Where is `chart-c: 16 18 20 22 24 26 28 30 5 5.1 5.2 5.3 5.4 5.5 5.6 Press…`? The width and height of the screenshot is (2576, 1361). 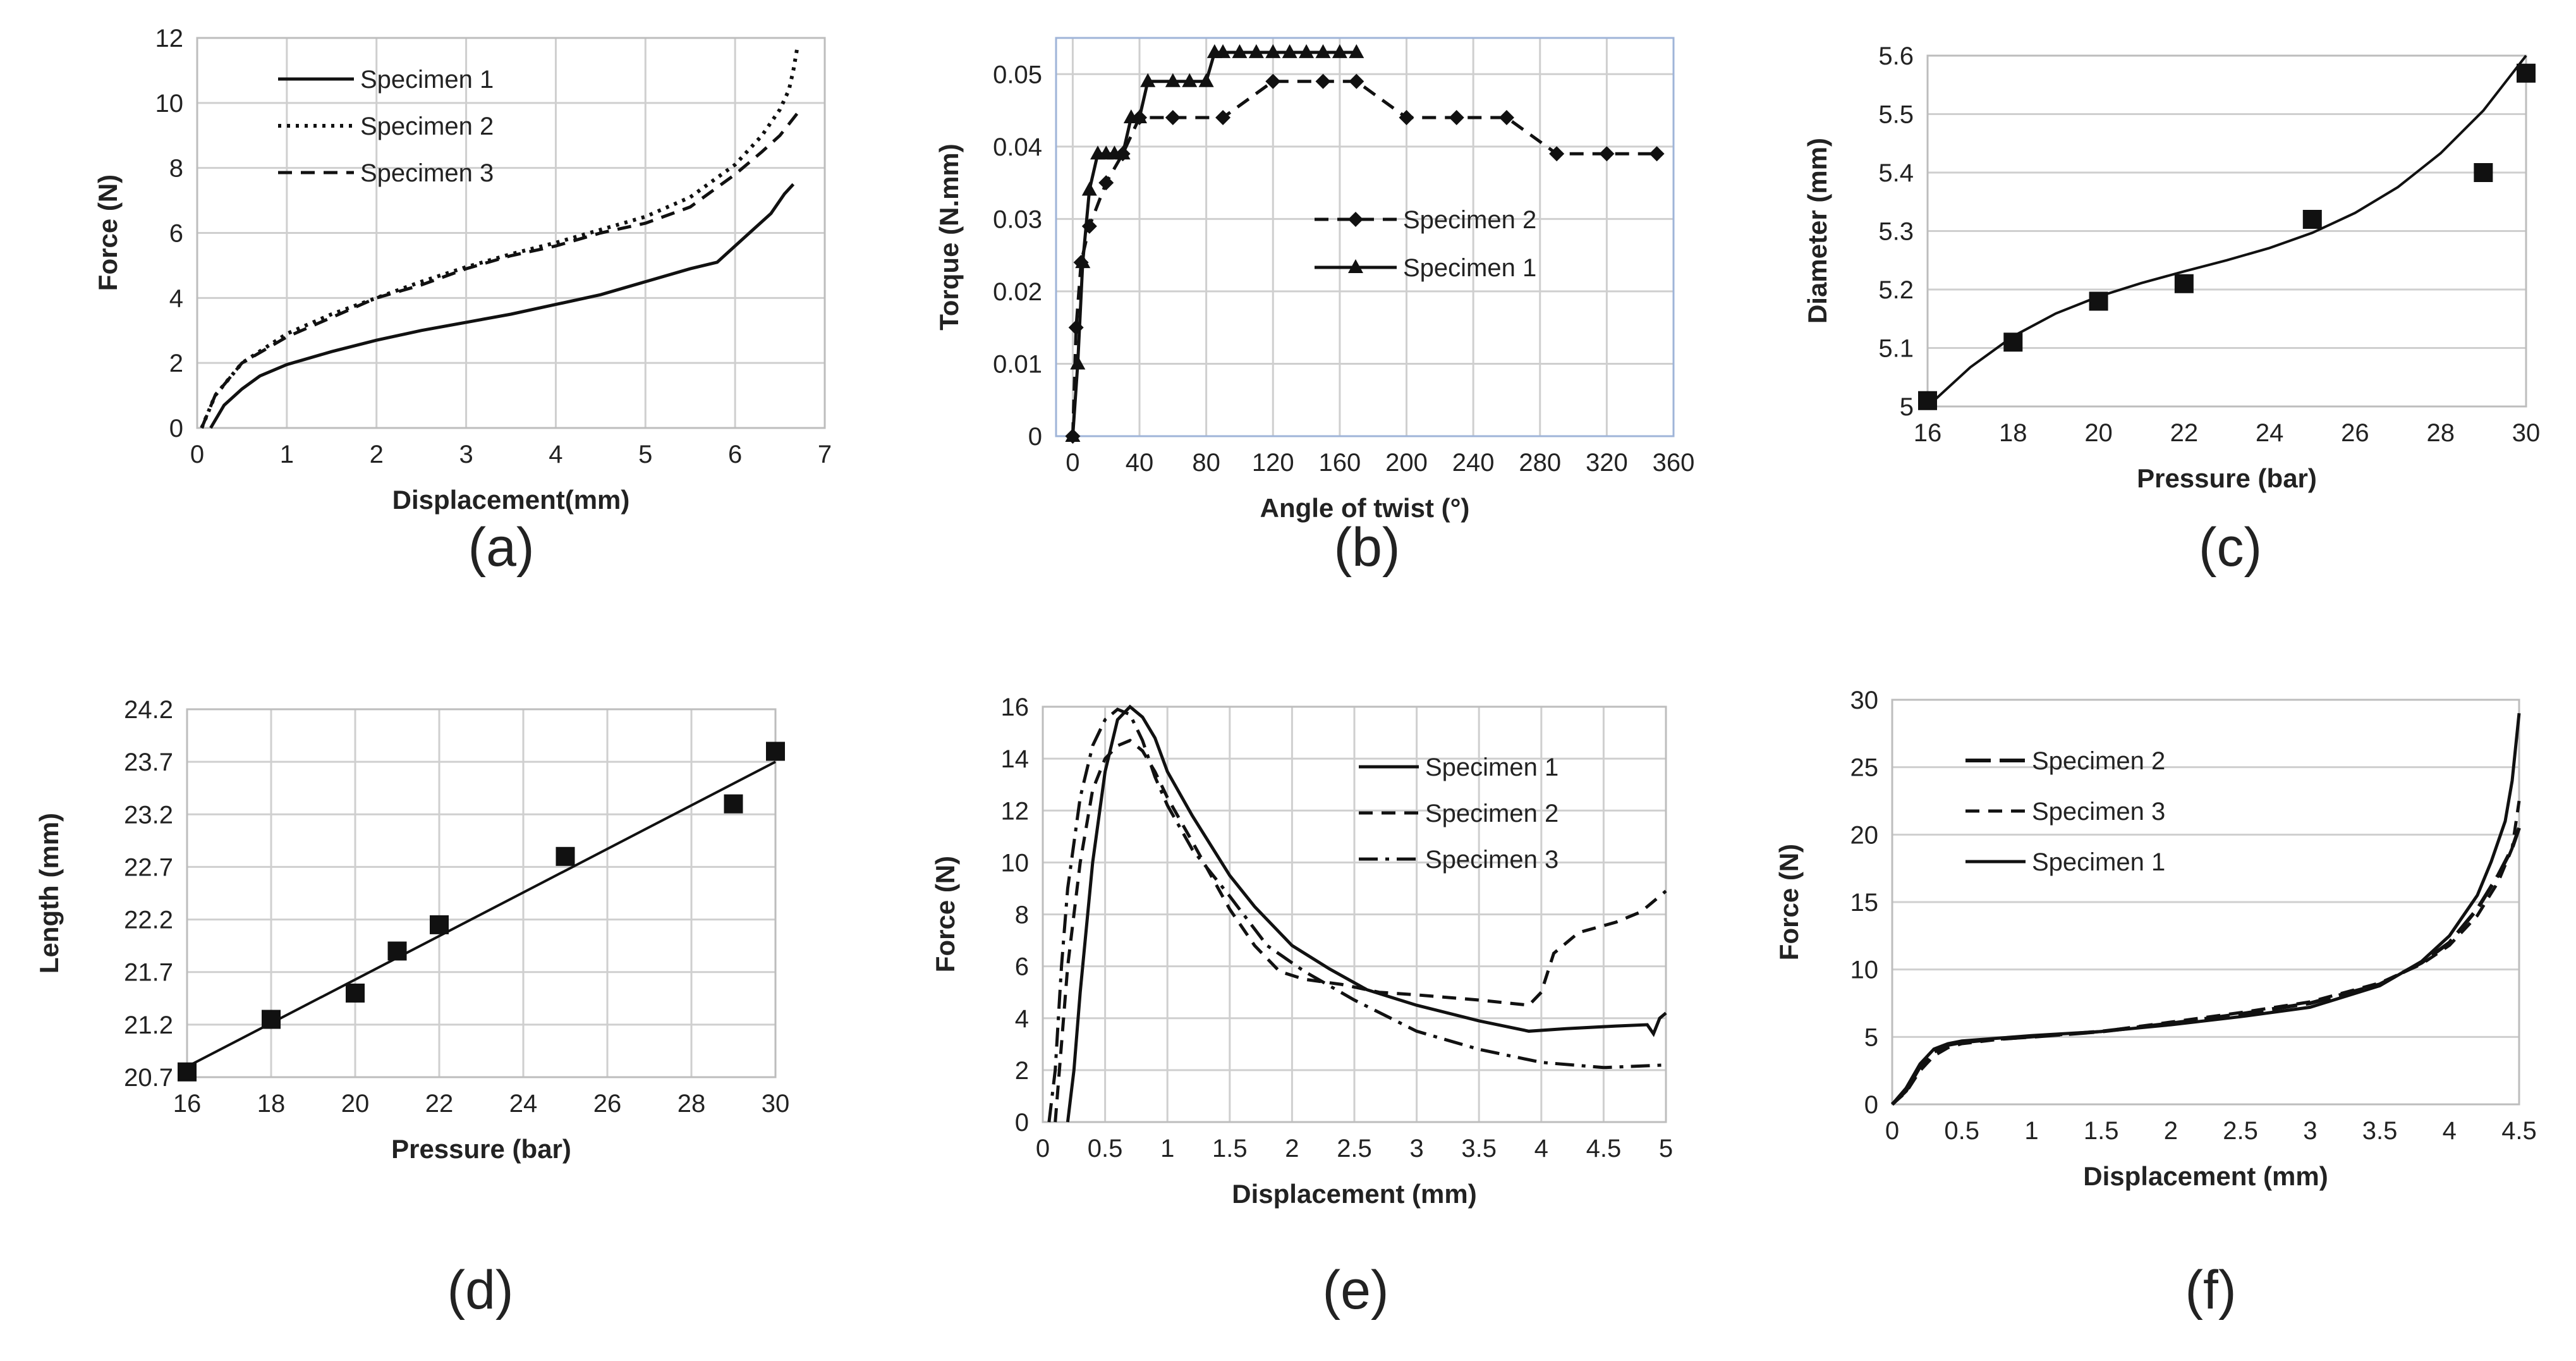 chart-c: 16 18 20 22 24 26 28 30 5 5.1 5.2 5.3 5.4 5.5 5.6 Press… is located at coordinates (2171, 310).